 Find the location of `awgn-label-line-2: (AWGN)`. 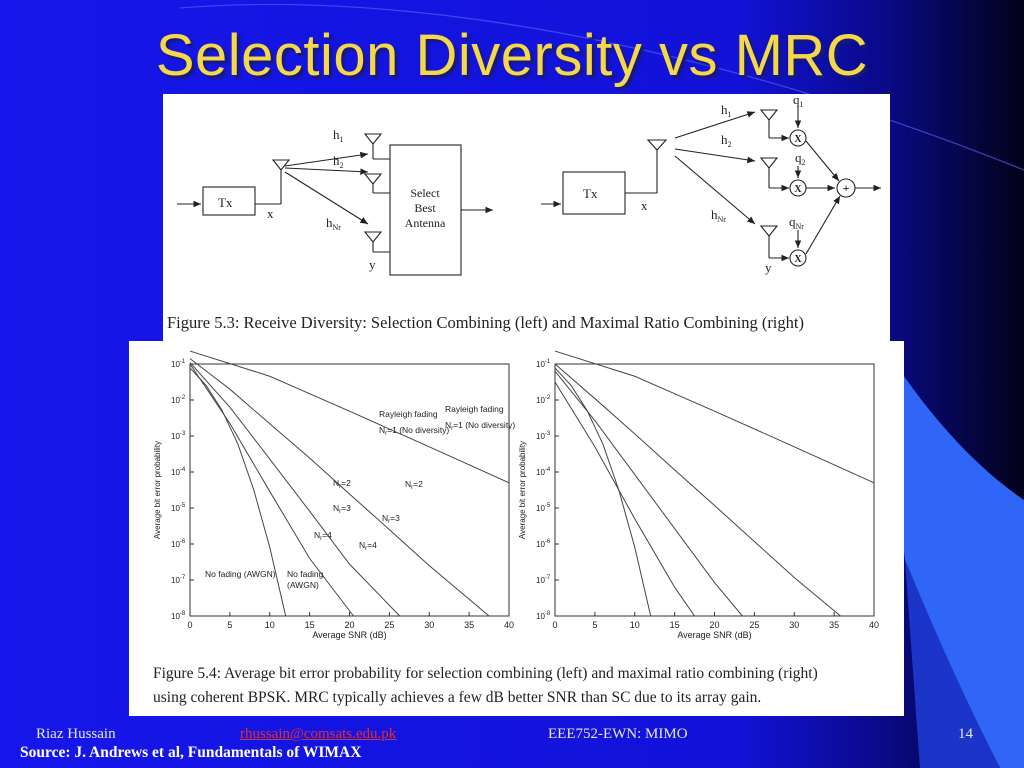

awgn-label-line-2: (AWGN) is located at coordinates (303, 585).